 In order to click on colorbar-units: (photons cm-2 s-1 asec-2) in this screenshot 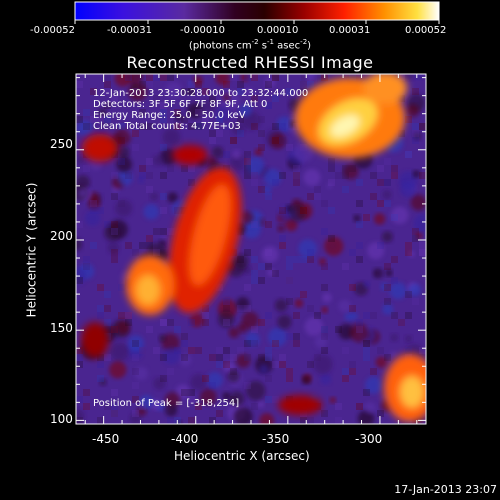, I will do `click(250, 44)`.